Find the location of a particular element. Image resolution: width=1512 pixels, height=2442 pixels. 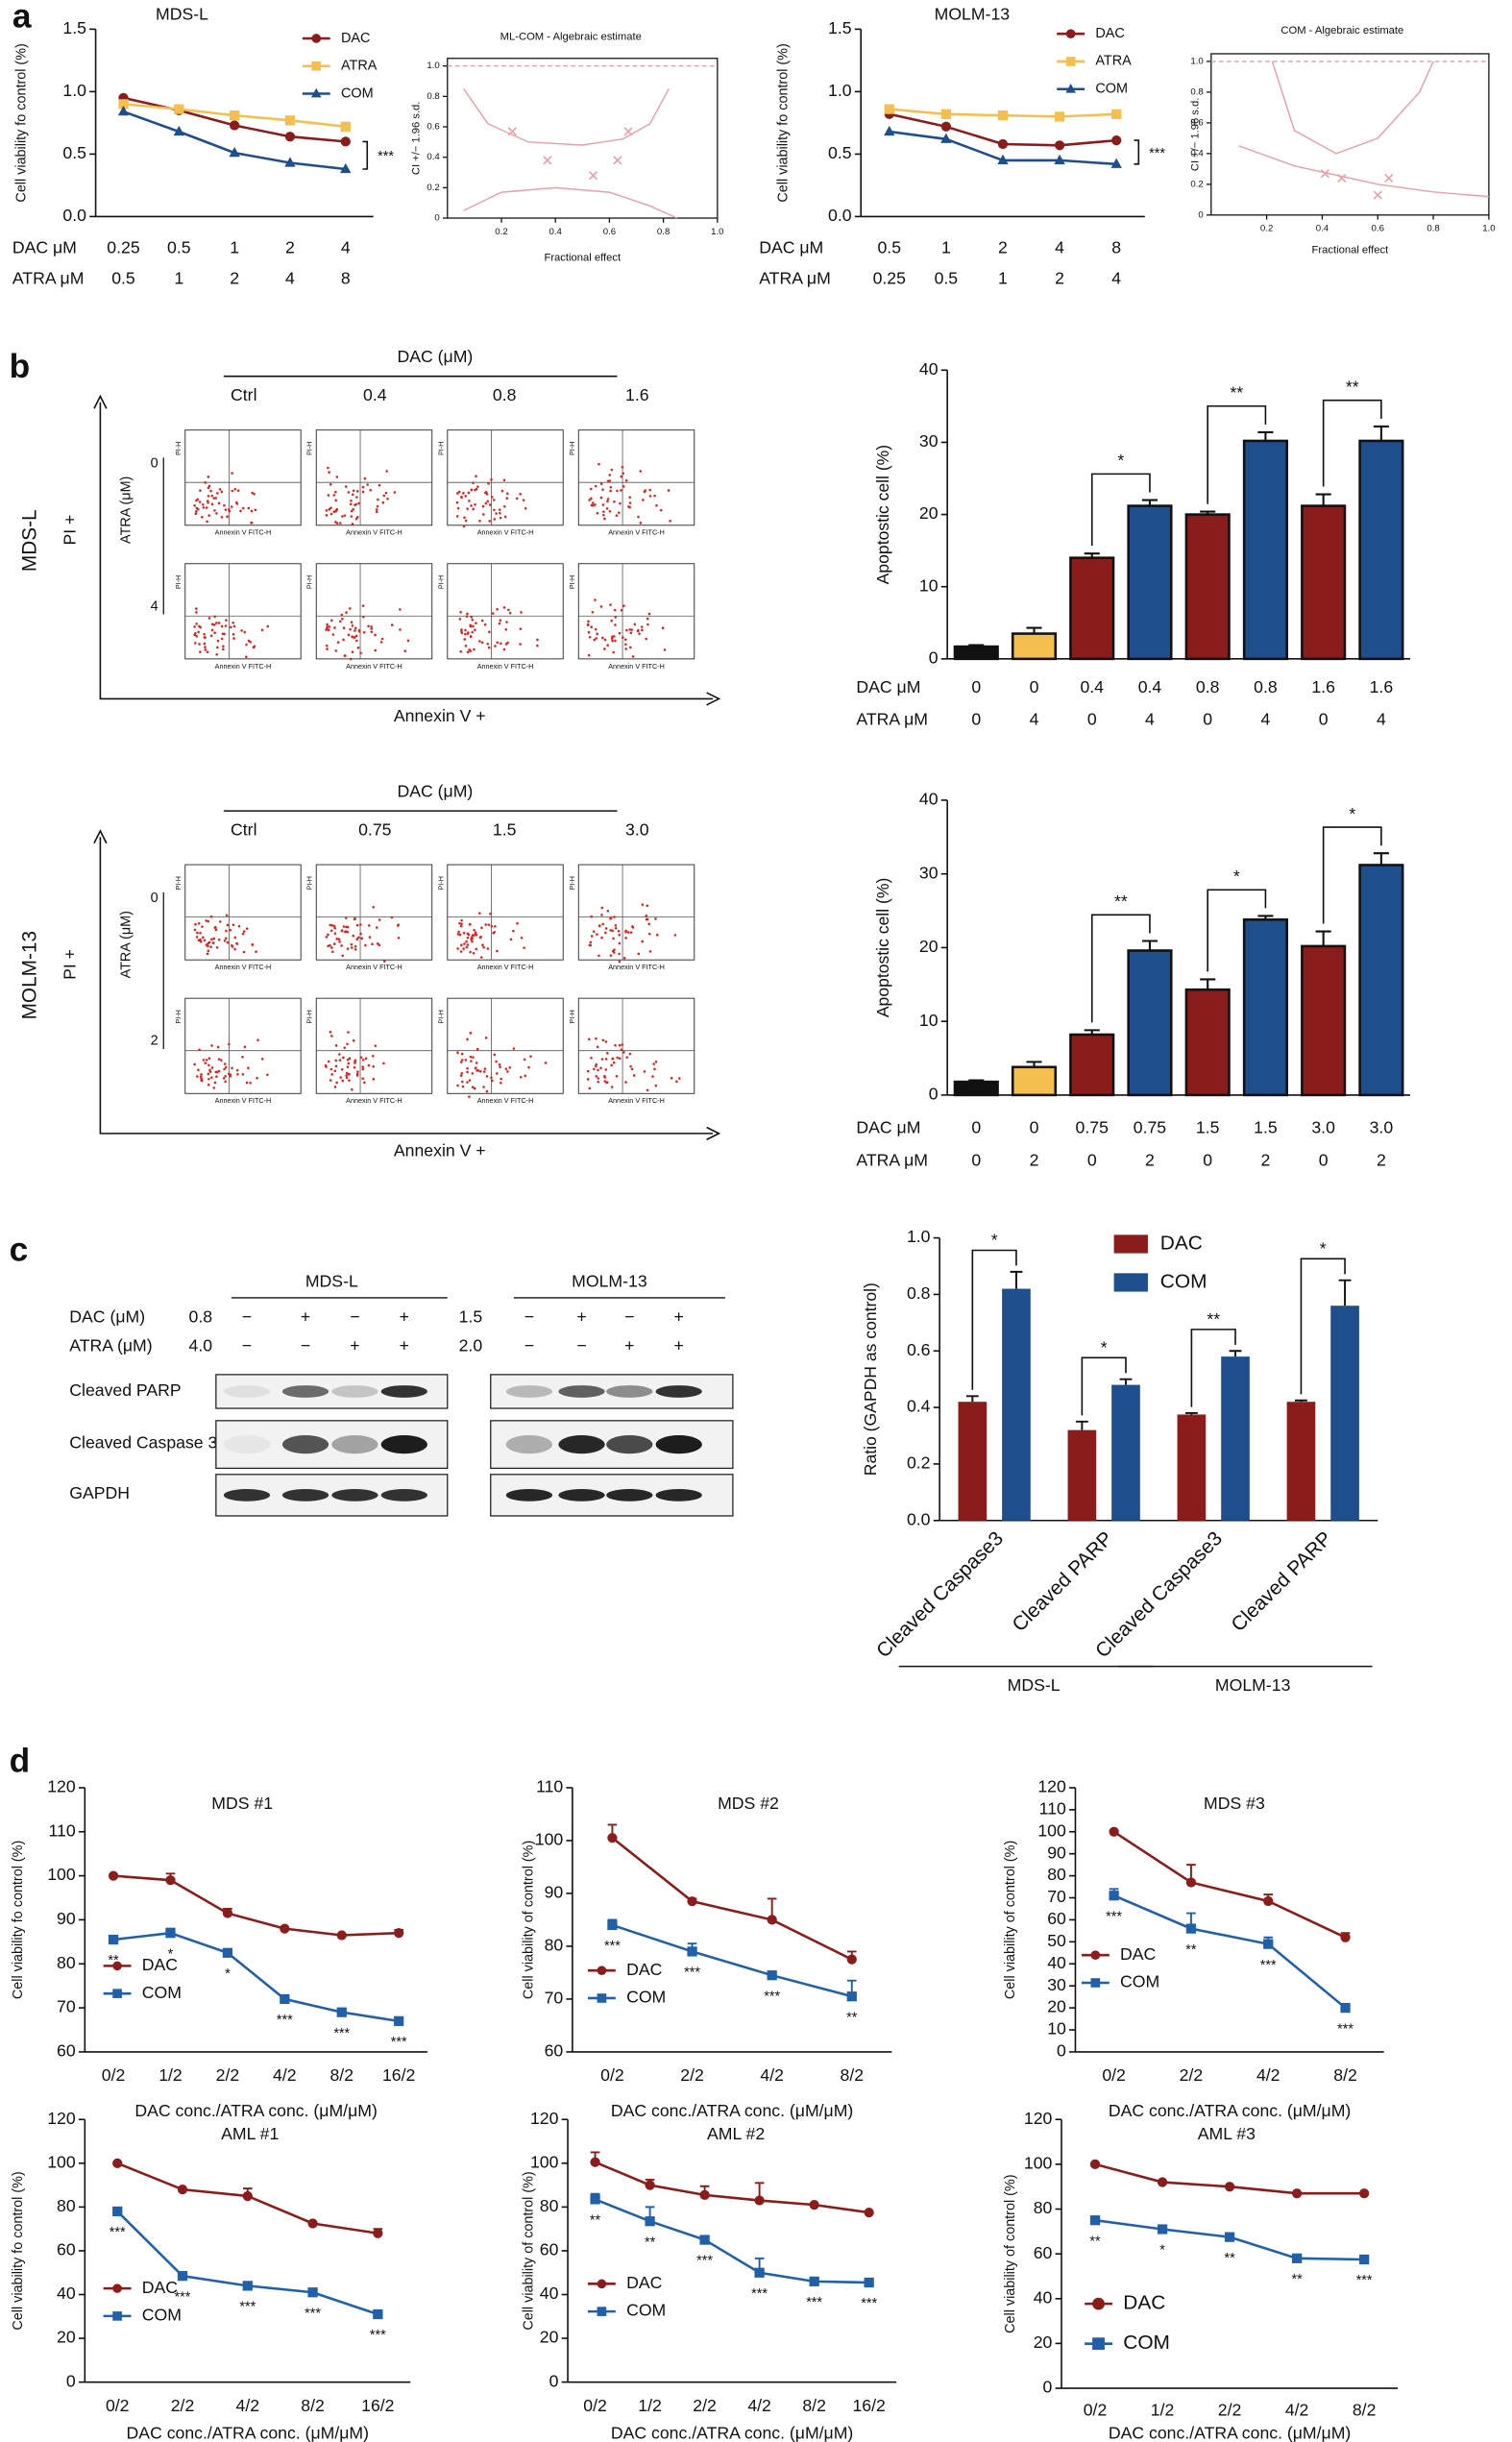

y-tick-label: 0.6 is located at coordinates (1196, 122).